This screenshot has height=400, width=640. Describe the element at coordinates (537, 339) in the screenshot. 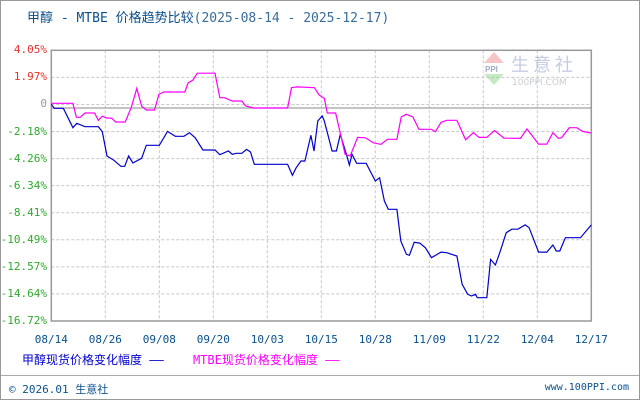

I see `x-tick-label: 12/04` at that location.